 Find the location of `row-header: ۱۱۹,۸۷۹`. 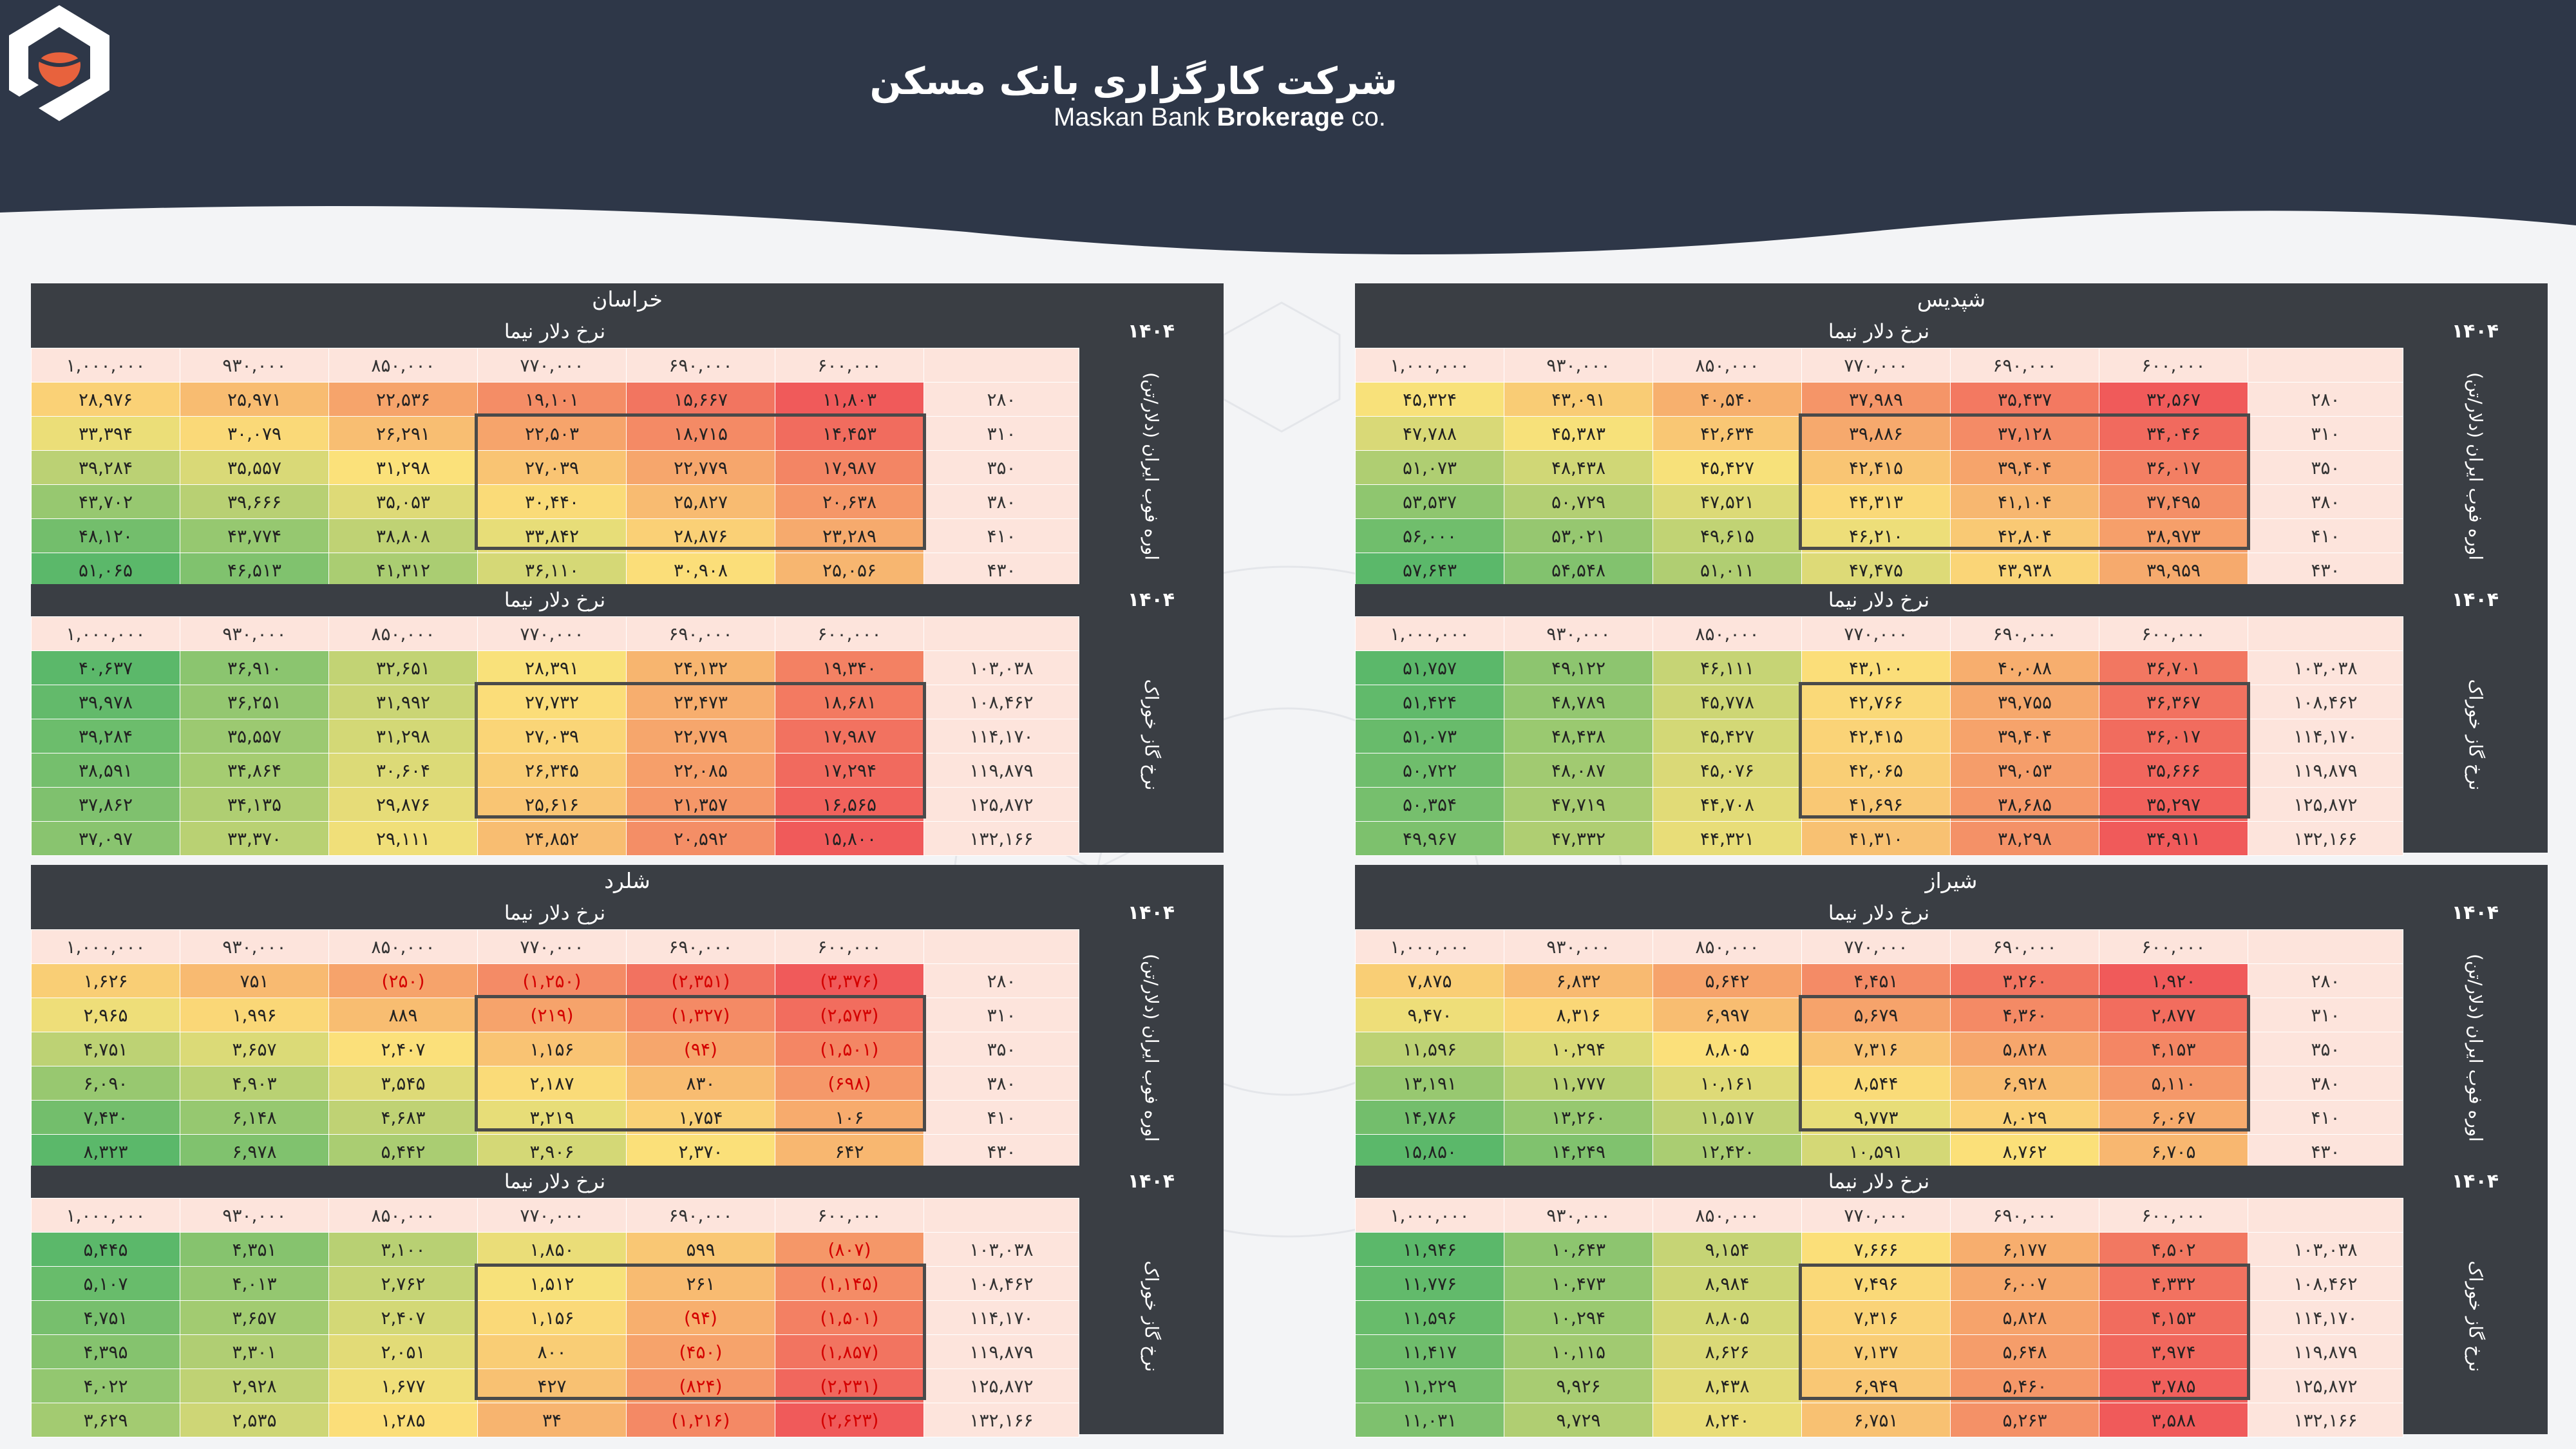

row-header: ۱۱۹,۸۷۹ is located at coordinates (1001, 771).